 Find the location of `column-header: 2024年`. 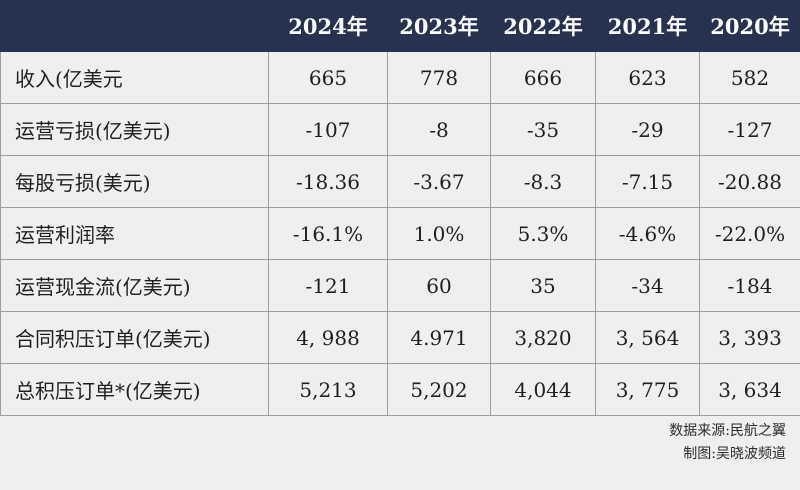

column-header: 2024年 is located at coordinates (328, 26).